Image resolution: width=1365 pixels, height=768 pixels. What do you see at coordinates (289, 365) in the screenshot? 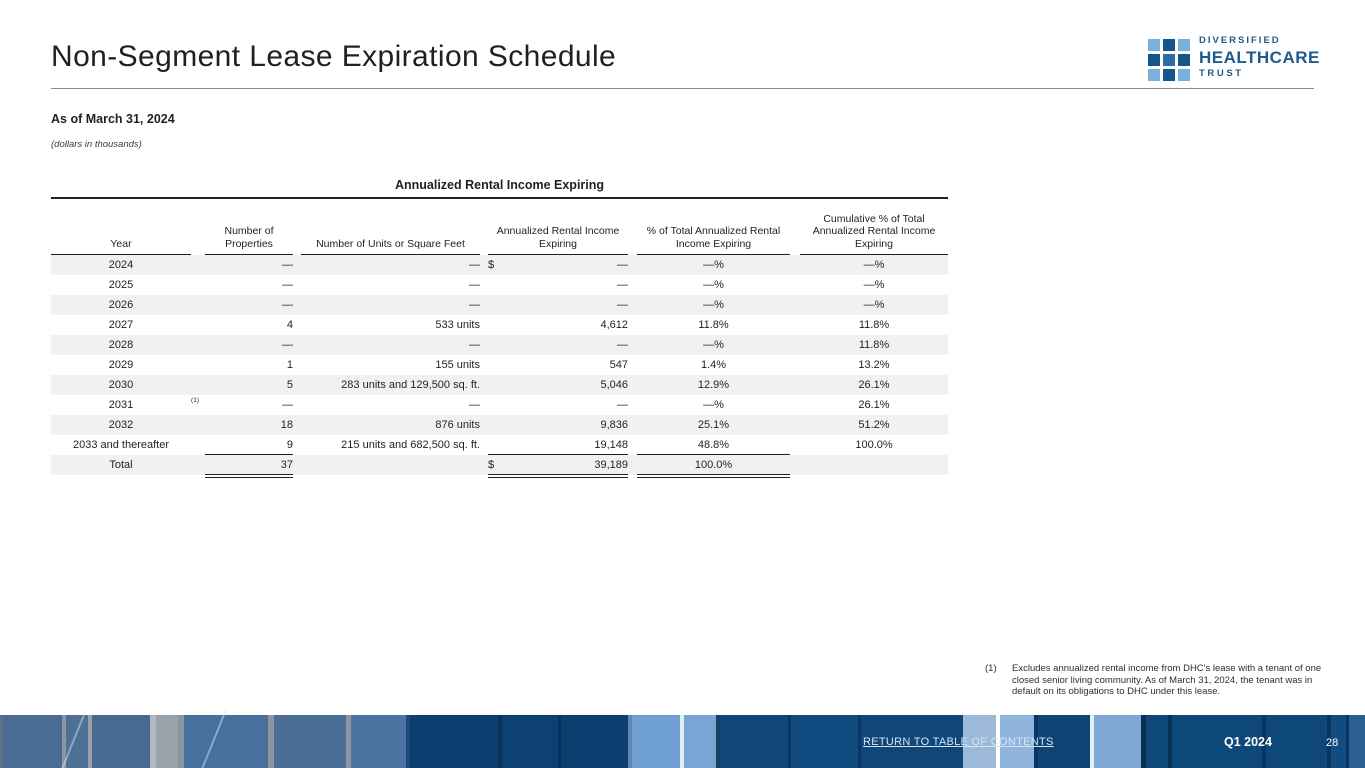
I see `cell-properties: 1` at bounding box center [289, 365].